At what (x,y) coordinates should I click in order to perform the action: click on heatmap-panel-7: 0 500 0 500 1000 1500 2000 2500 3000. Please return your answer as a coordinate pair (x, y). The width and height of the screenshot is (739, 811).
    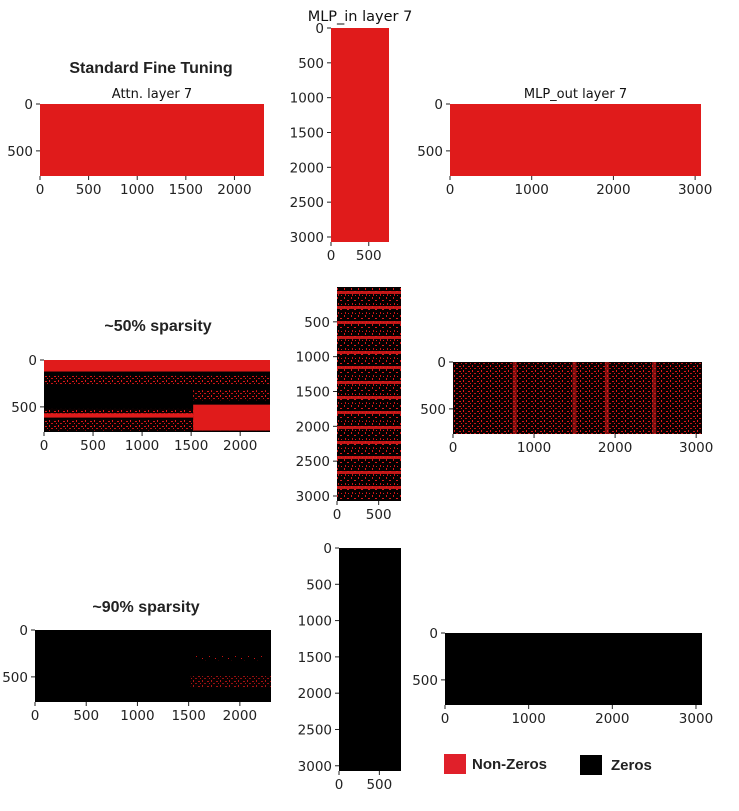
    Looking at the image, I should click on (349, 667).